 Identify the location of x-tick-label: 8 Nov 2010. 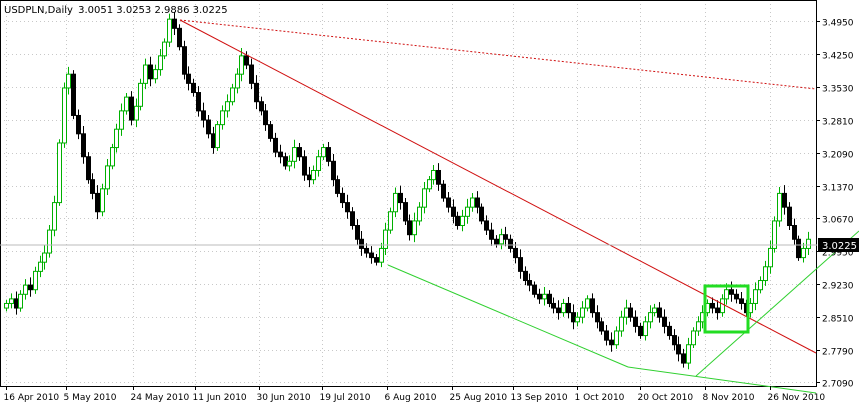
(729, 398).